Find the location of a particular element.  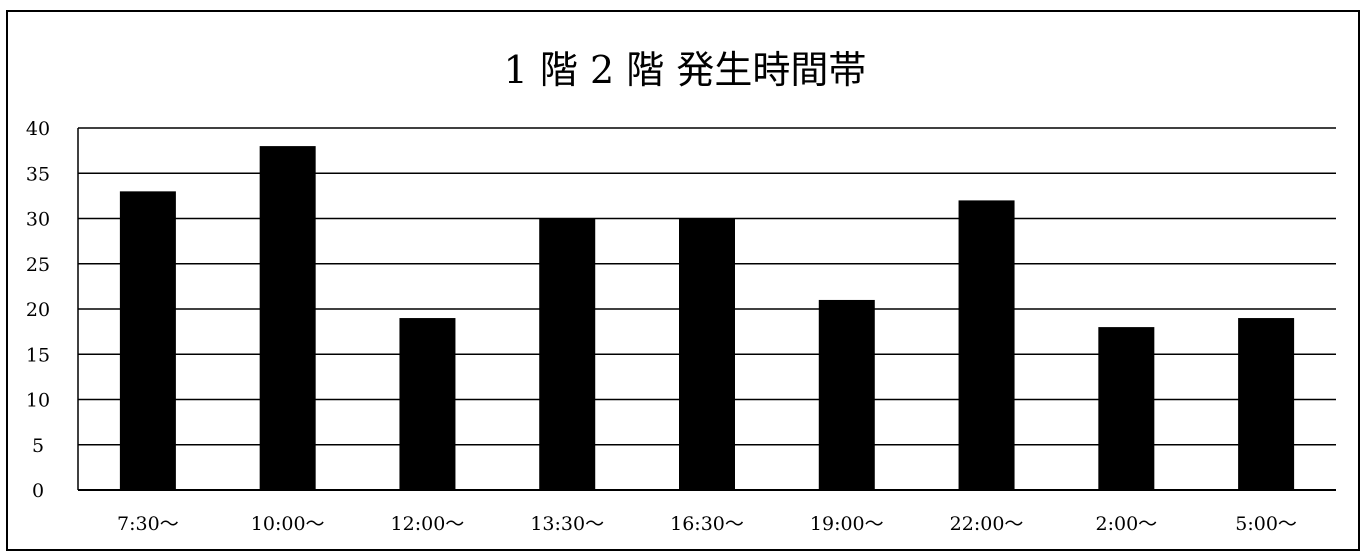

x-tick-label: 10:00～ is located at coordinates (288, 524).